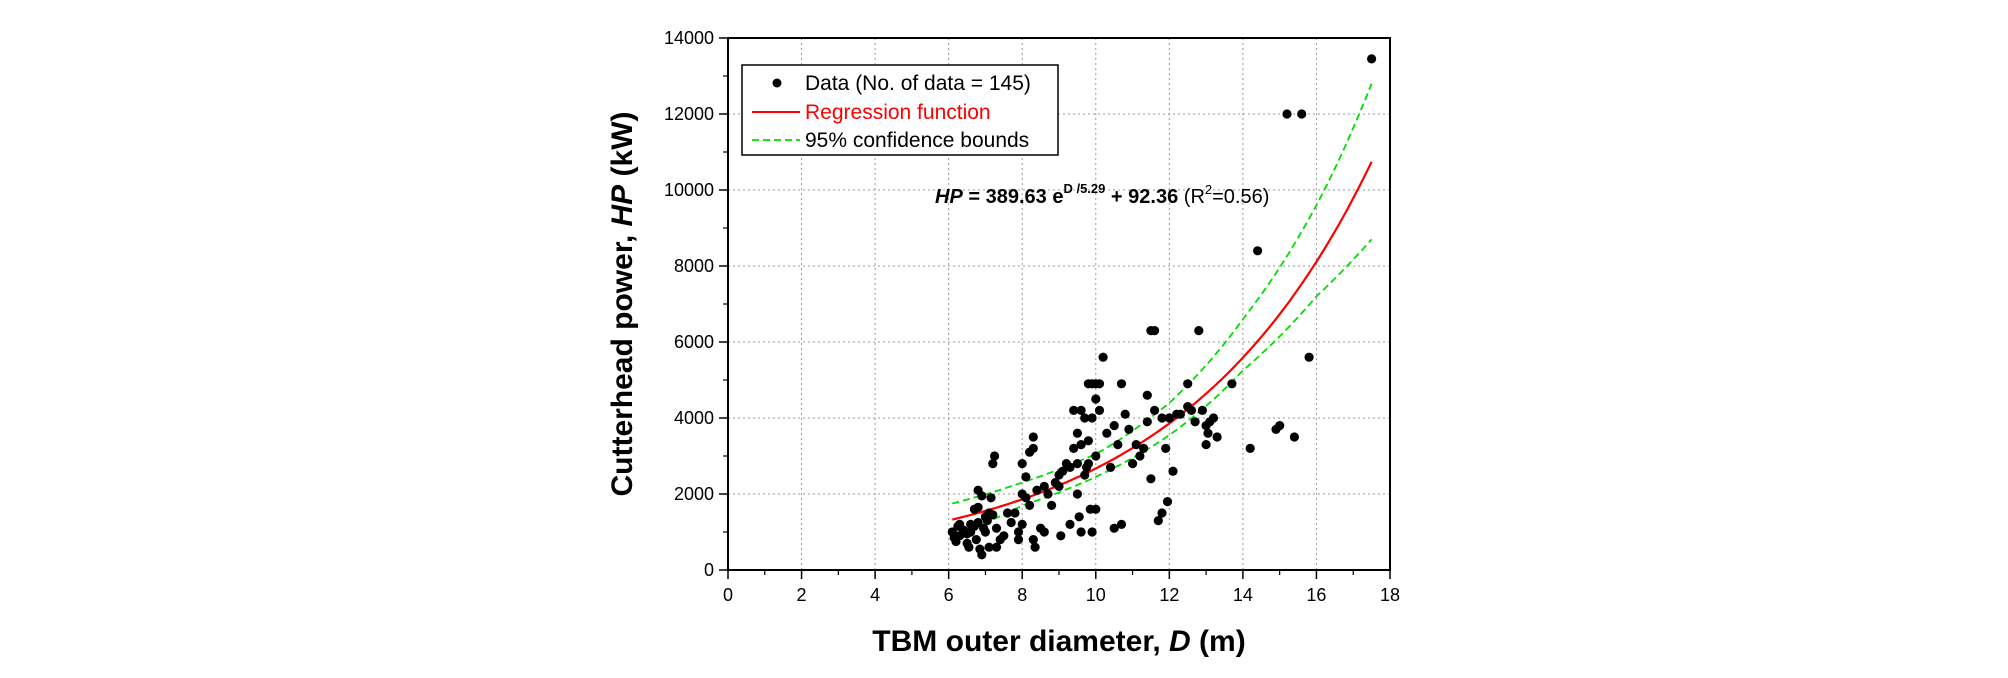 The height and width of the screenshot is (678, 2008). What do you see at coordinates (1096, 595) in the screenshot?
I see `x-tick-label: 10` at bounding box center [1096, 595].